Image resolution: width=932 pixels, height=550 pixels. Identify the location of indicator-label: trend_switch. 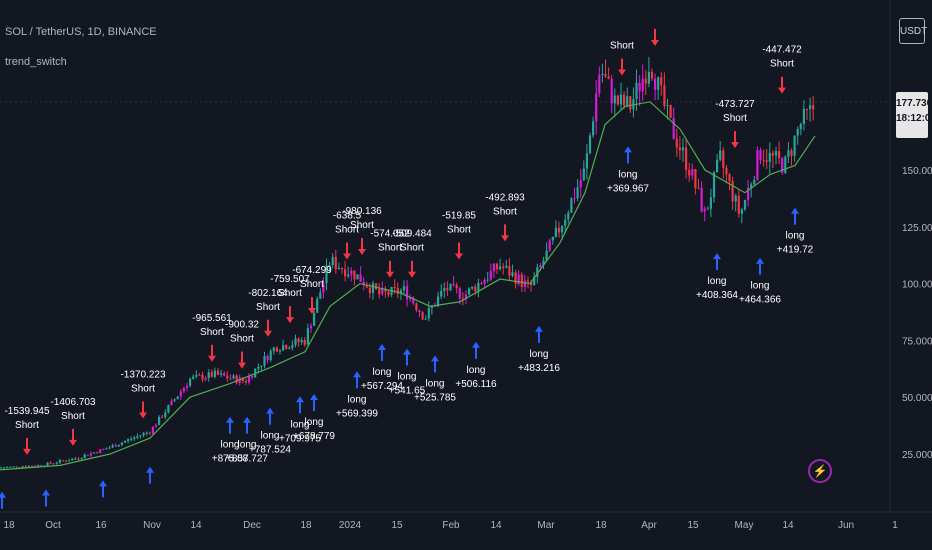
(36, 62).